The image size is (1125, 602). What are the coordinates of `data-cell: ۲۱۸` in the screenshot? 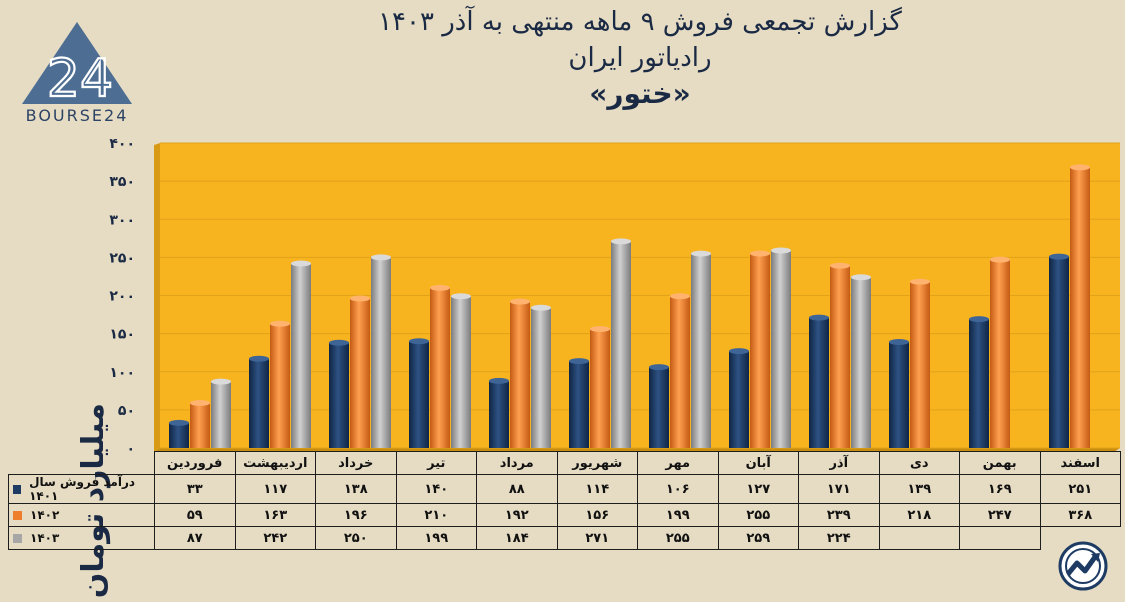 It's located at (919, 515).